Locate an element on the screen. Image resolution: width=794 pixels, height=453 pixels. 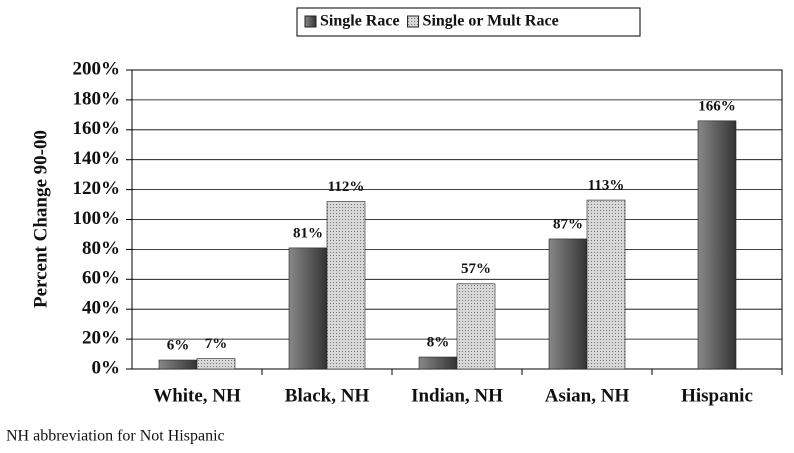
x-tick-label: Hispanic is located at coordinates (717, 395).